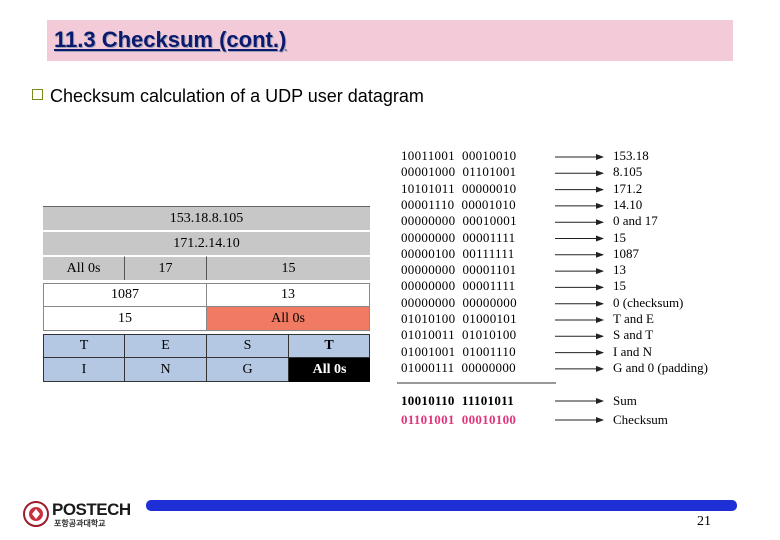 This screenshot has height=540, width=780. What do you see at coordinates (84, 268) in the screenshot?
I see `pseudo-zero-cell: All 0s` at bounding box center [84, 268].